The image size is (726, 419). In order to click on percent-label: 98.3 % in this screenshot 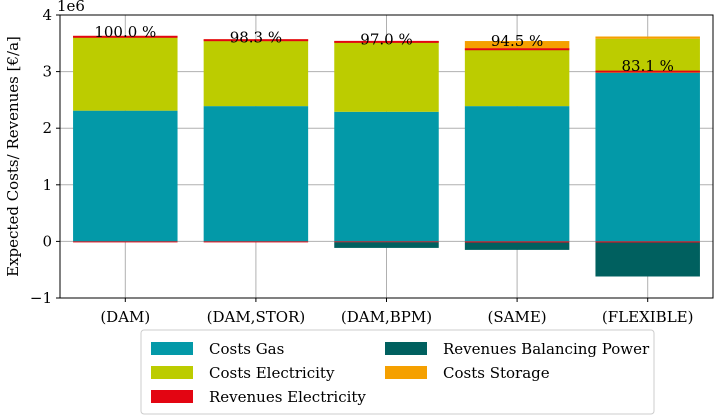, I will do `click(256, 38)`.